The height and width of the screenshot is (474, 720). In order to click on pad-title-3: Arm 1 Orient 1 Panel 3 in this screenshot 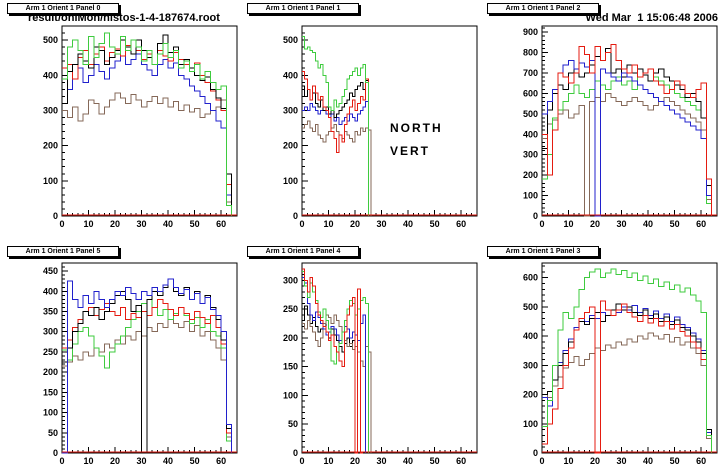, I will do `click(543, 251)`.